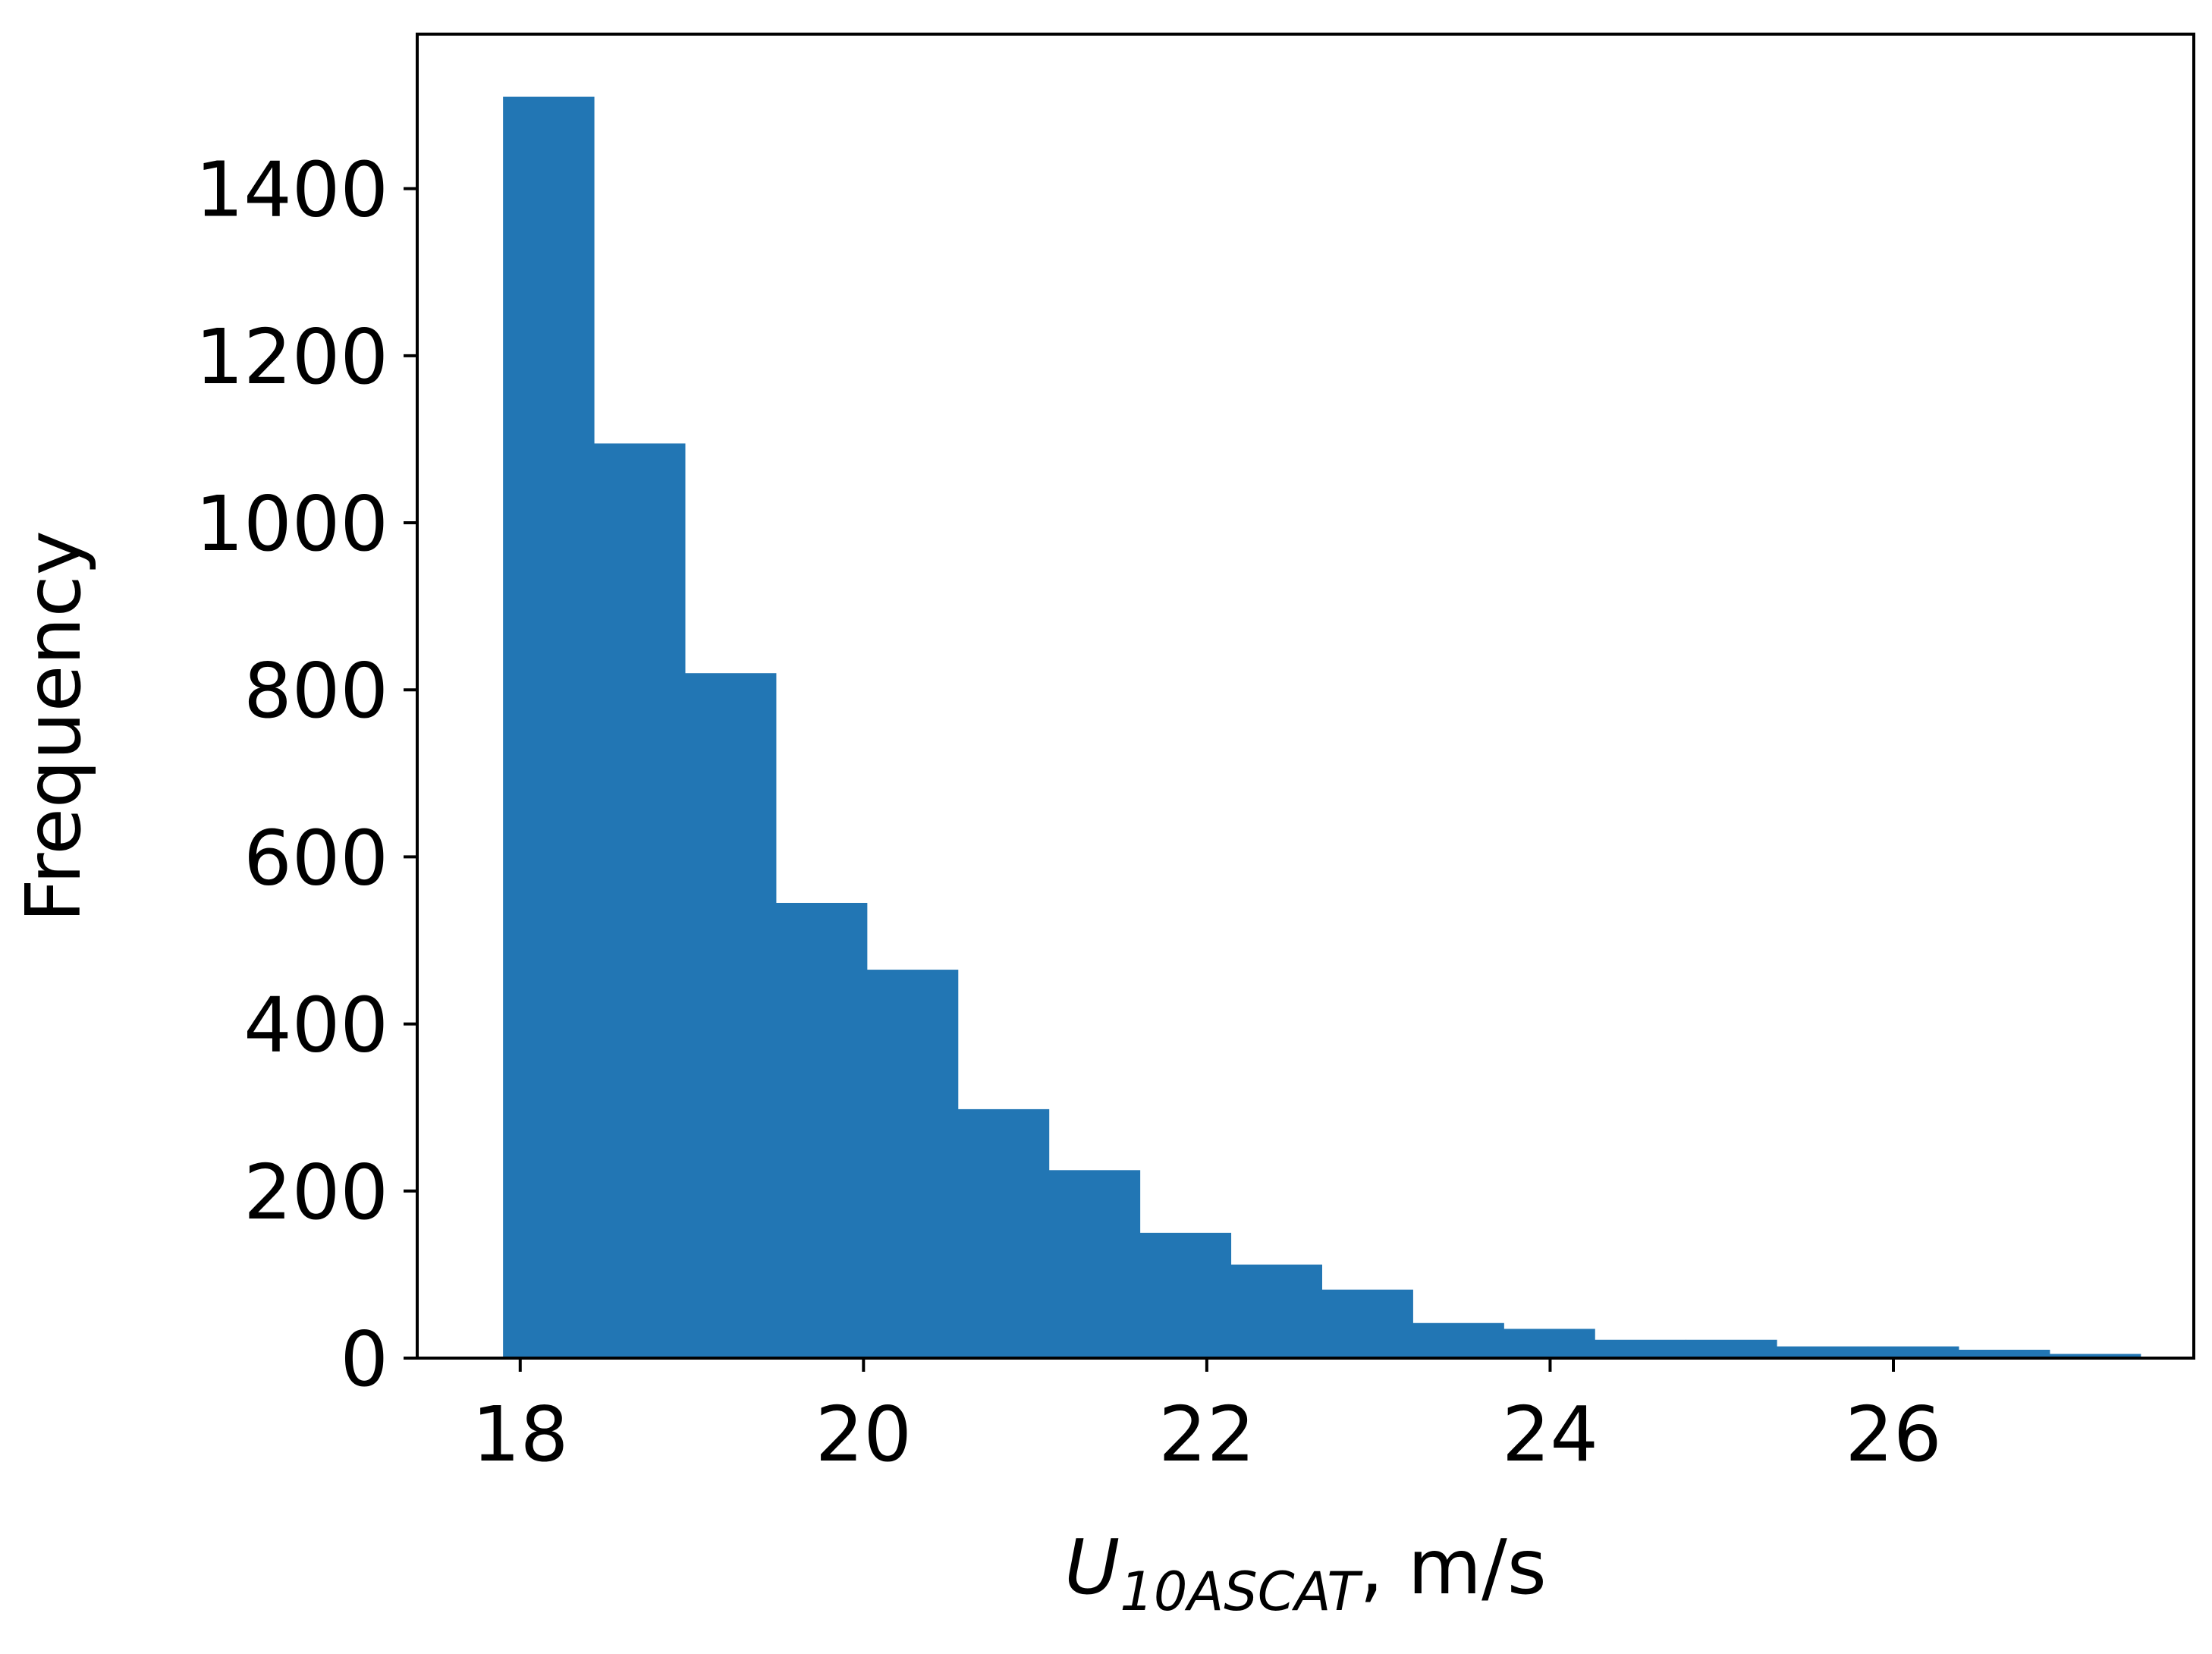  I want to click on x-axis-ticks: 18 20 22 24 26, so click(1207, 1418).